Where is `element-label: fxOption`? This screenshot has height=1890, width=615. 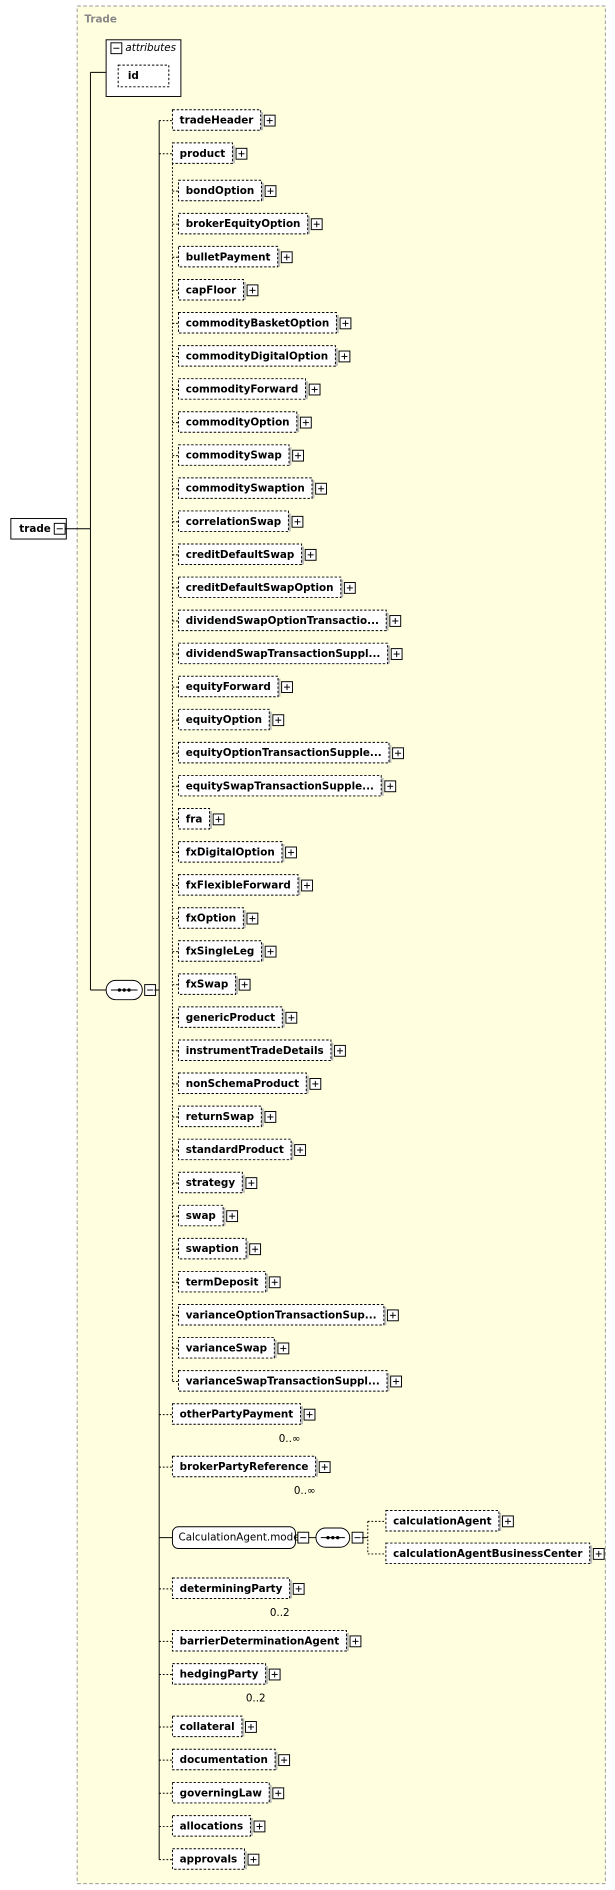
element-label: fxOption is located at coordinates (211, 919).